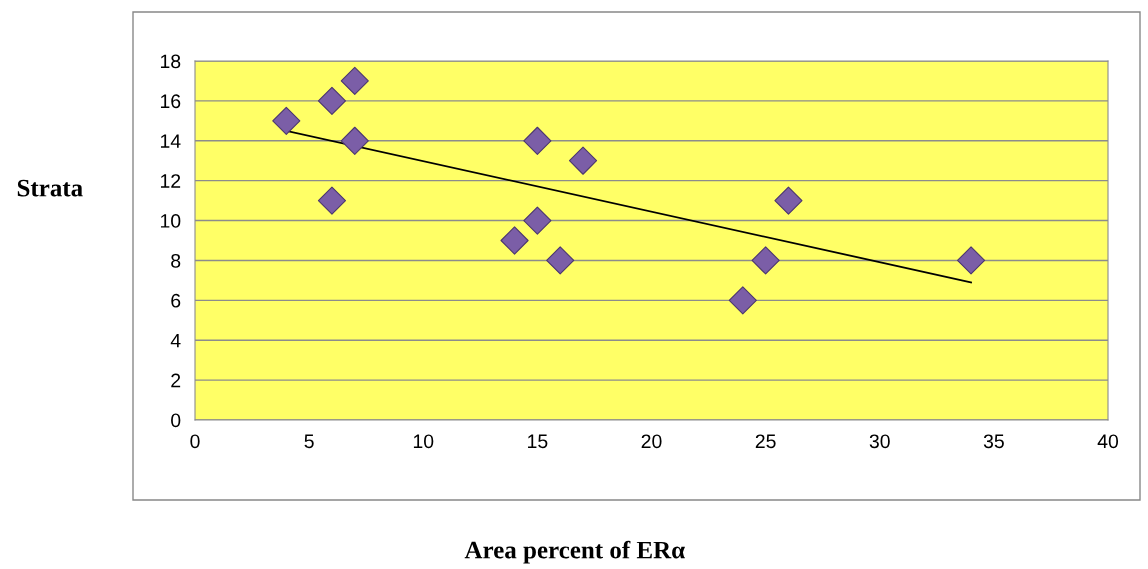  Describe the element at coordinates (176, 300) in the screenshot. I see `y-tick-label: 6` at that location.